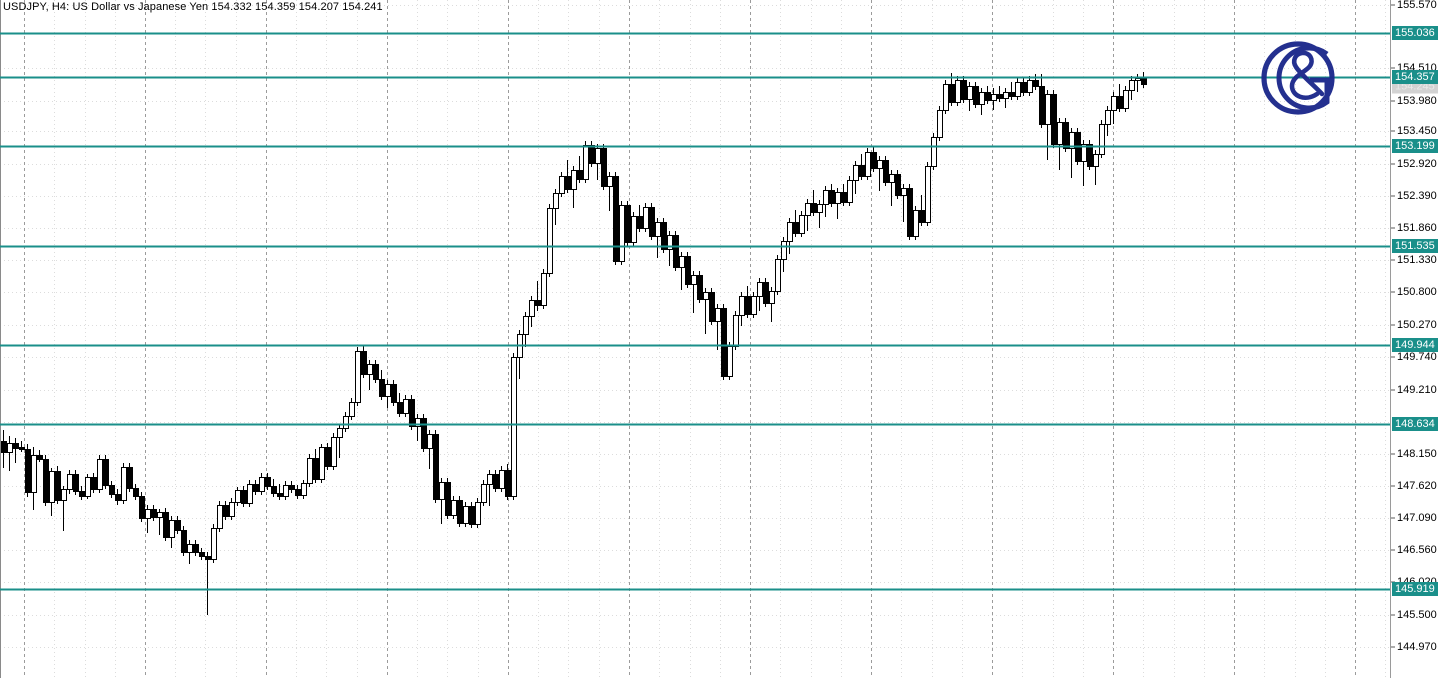  I want to click on price-tick-label: 146.560, so click(1417, 550).